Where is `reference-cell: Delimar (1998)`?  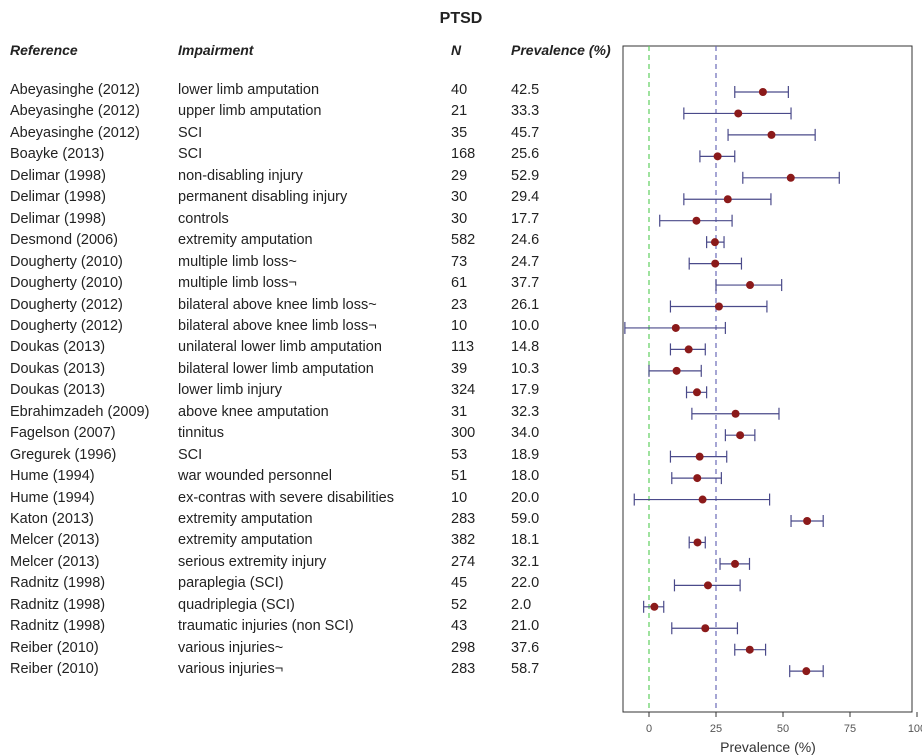 reference-cell: Delimar (1998) is located at coordinates (58, 197).